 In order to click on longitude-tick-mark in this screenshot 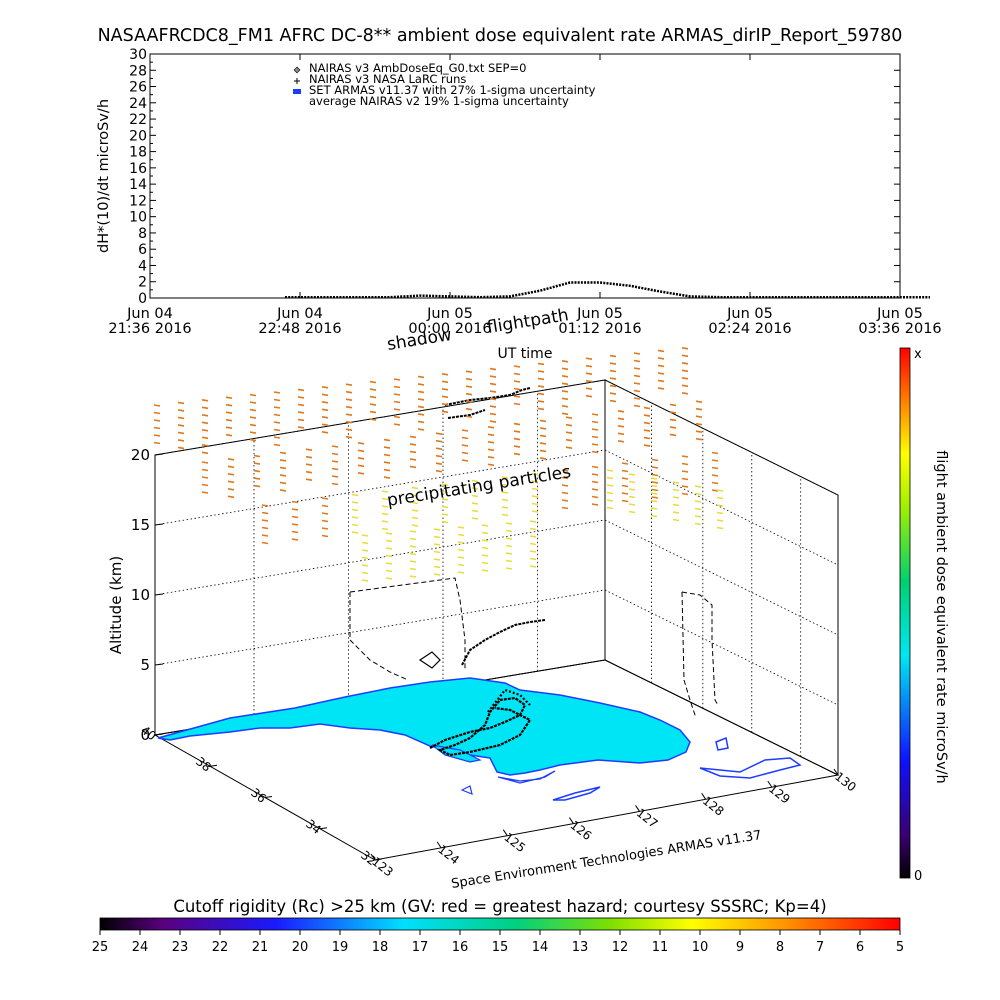, I will do `click(704, 796)`.